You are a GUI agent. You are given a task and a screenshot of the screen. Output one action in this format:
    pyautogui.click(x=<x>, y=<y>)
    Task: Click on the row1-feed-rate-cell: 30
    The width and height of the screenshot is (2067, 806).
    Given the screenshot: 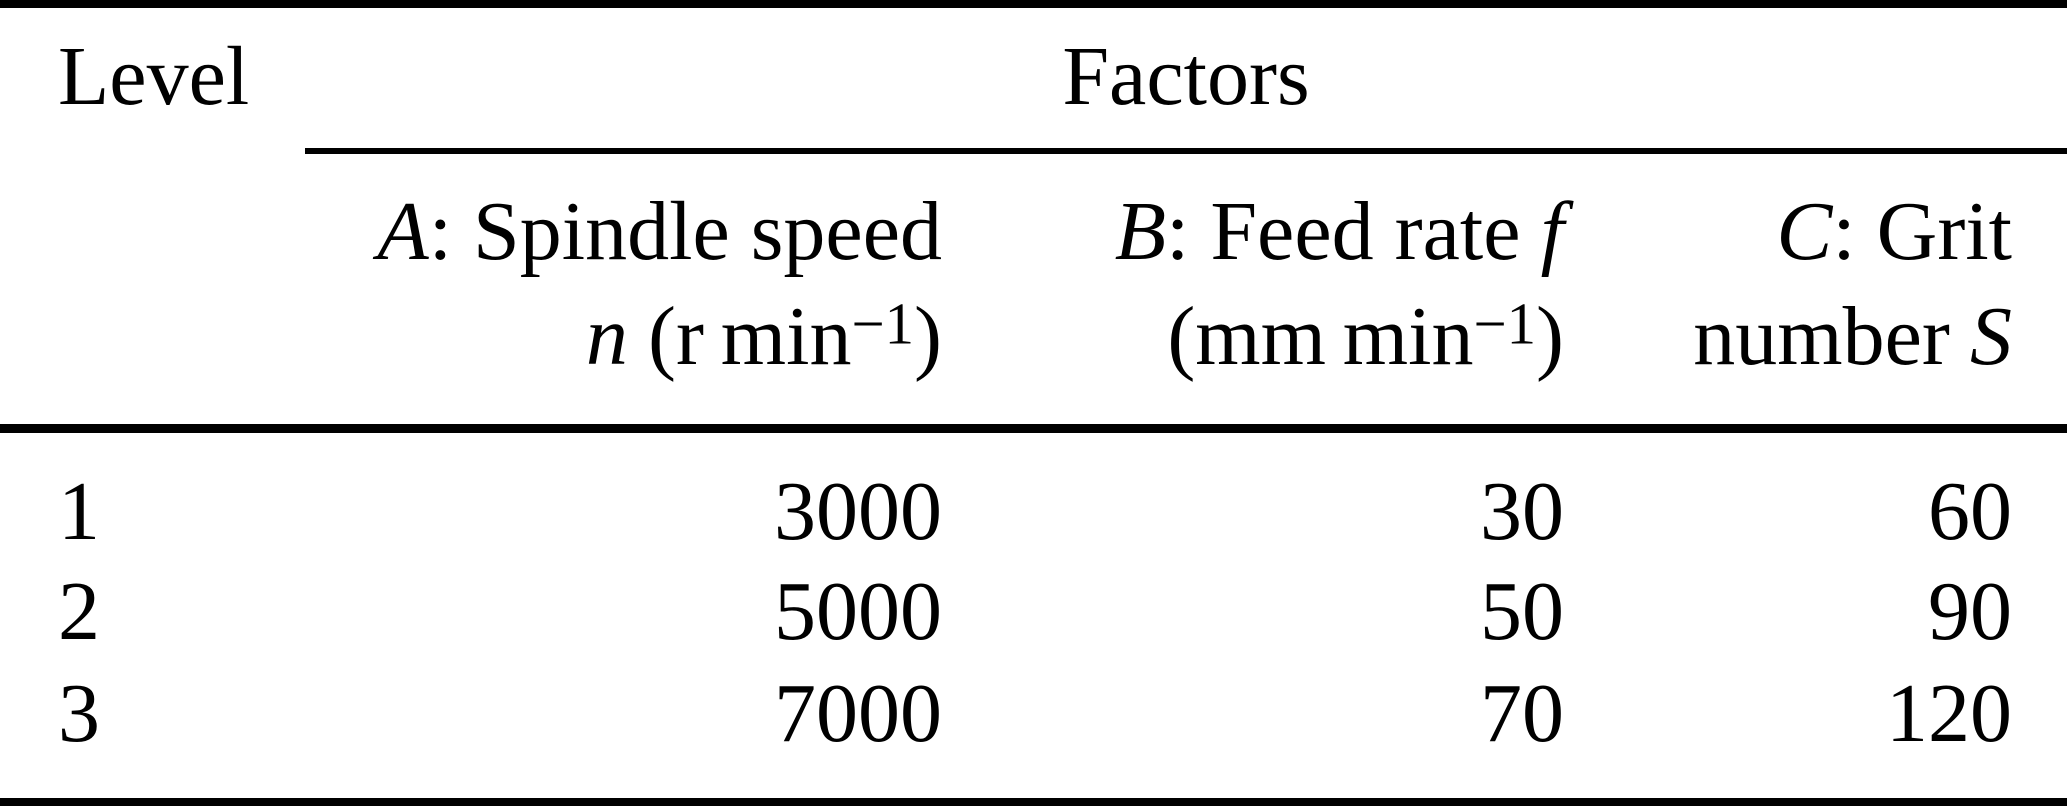 What is the action you would take?
    pyautogui.click(x=1522, y=511)
    